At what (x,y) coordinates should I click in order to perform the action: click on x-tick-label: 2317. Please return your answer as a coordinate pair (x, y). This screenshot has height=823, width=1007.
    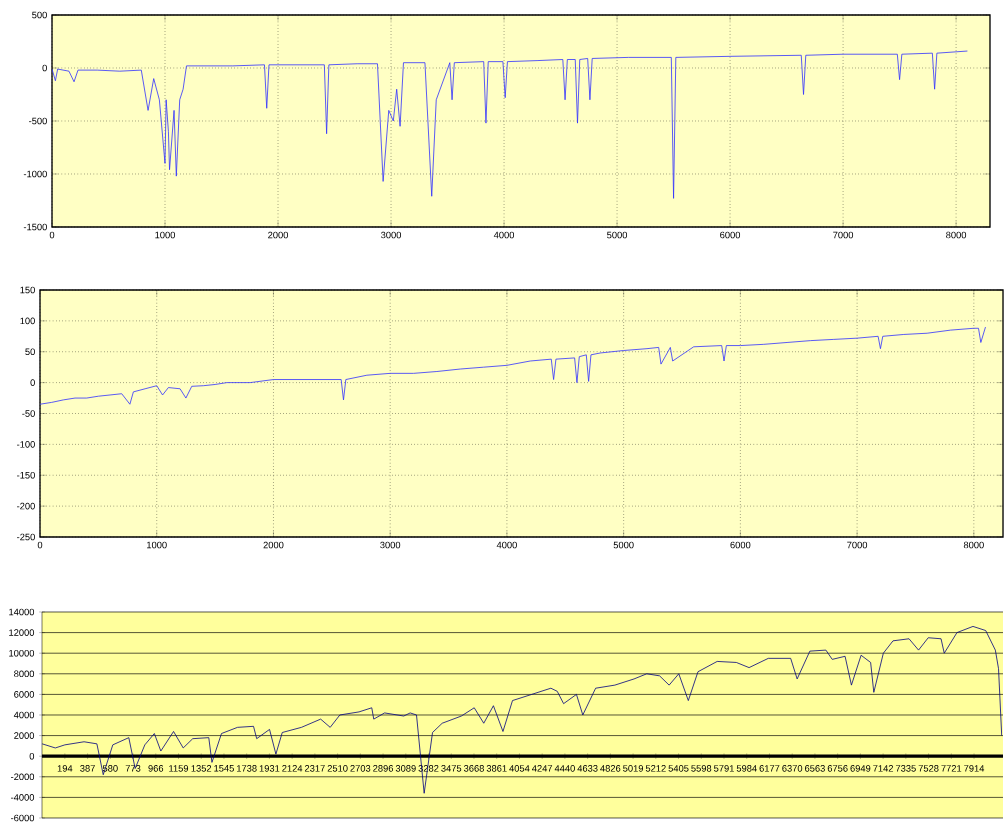
    Looking at the image, I should click on (314, 768).